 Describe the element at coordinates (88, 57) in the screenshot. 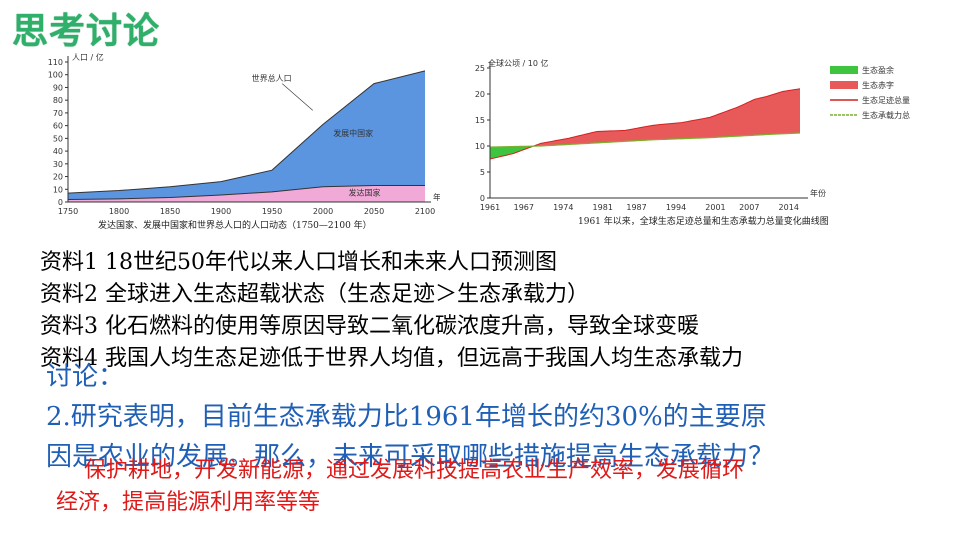

I see `y-axis-label: 人口 / 亿` at that location.